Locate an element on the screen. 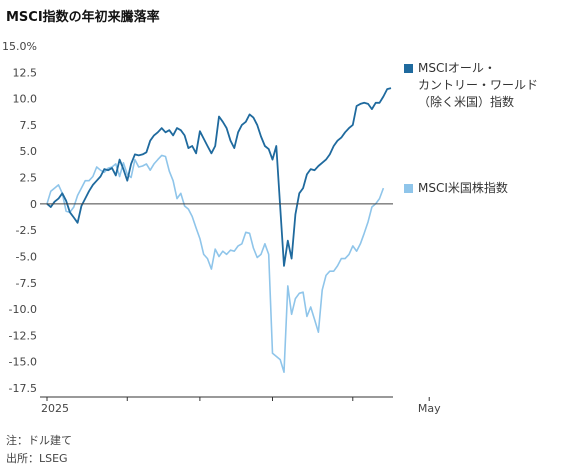 This screenshot has height=472, width=567. y-tick-label: 2.5 is located at coordinates (29, 178).